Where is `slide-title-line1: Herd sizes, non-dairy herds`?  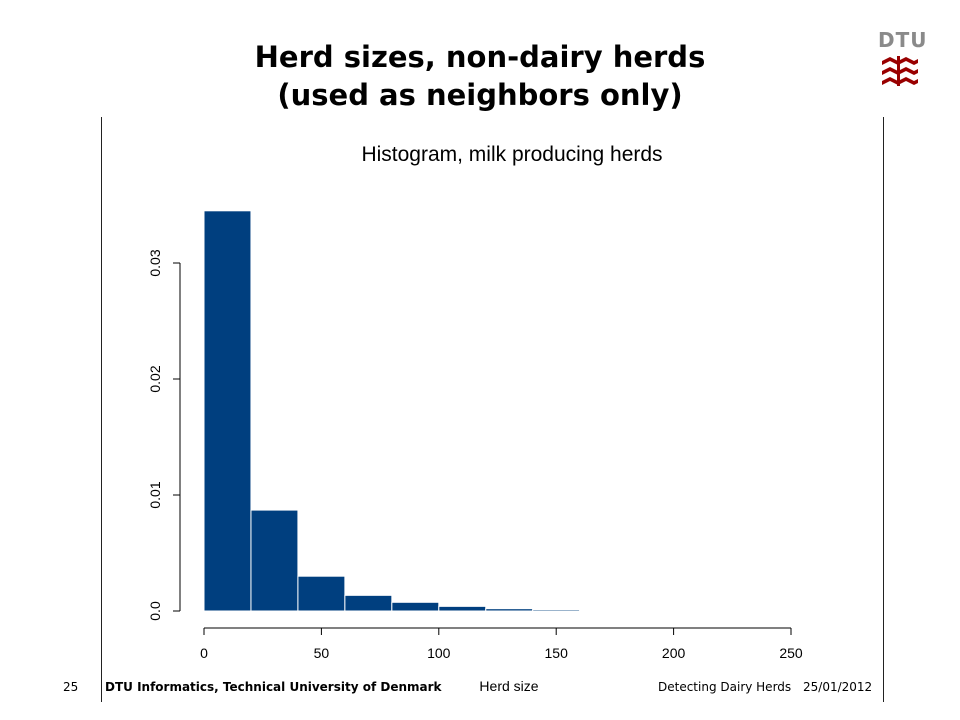
slide-title-line1: Herd sizes, non-dairy herds is located at coordinates (480, 57).